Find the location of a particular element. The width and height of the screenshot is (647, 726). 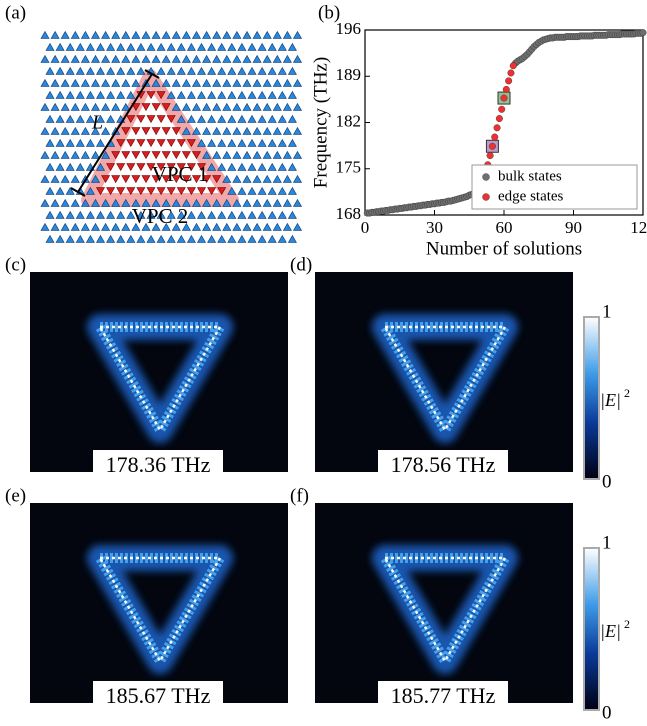

panel-label: (f) is located at coordinates (299, 495).